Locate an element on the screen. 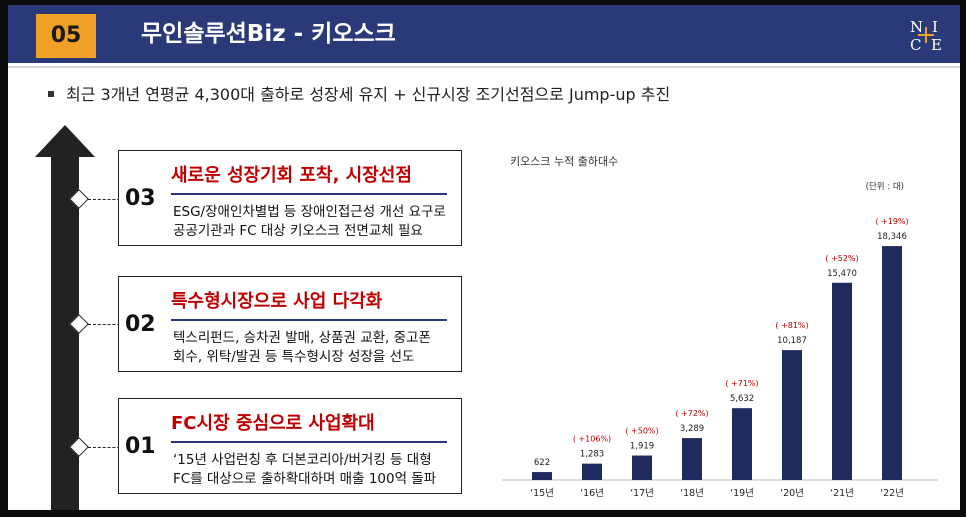 Image resolution: width=966 pixels, height=517 pixels. value-label-7: 18,346 is located at coordinates (892, 237).